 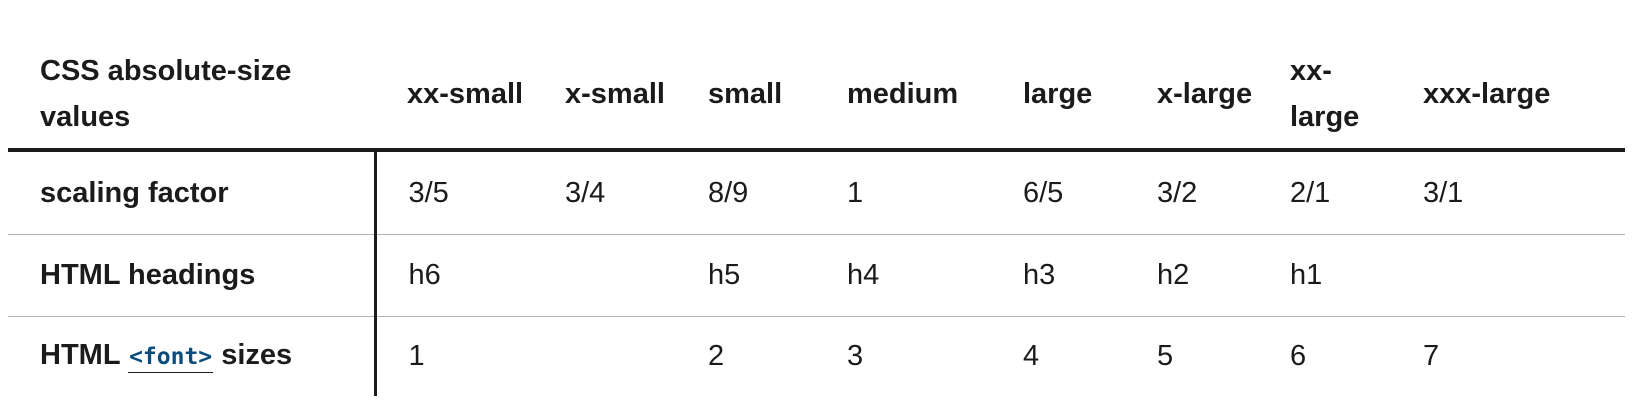 What do you see at coordinates (1191, 355) in the screenshot?
I see `table-cell: 5` at bounding box center [1191, 355].